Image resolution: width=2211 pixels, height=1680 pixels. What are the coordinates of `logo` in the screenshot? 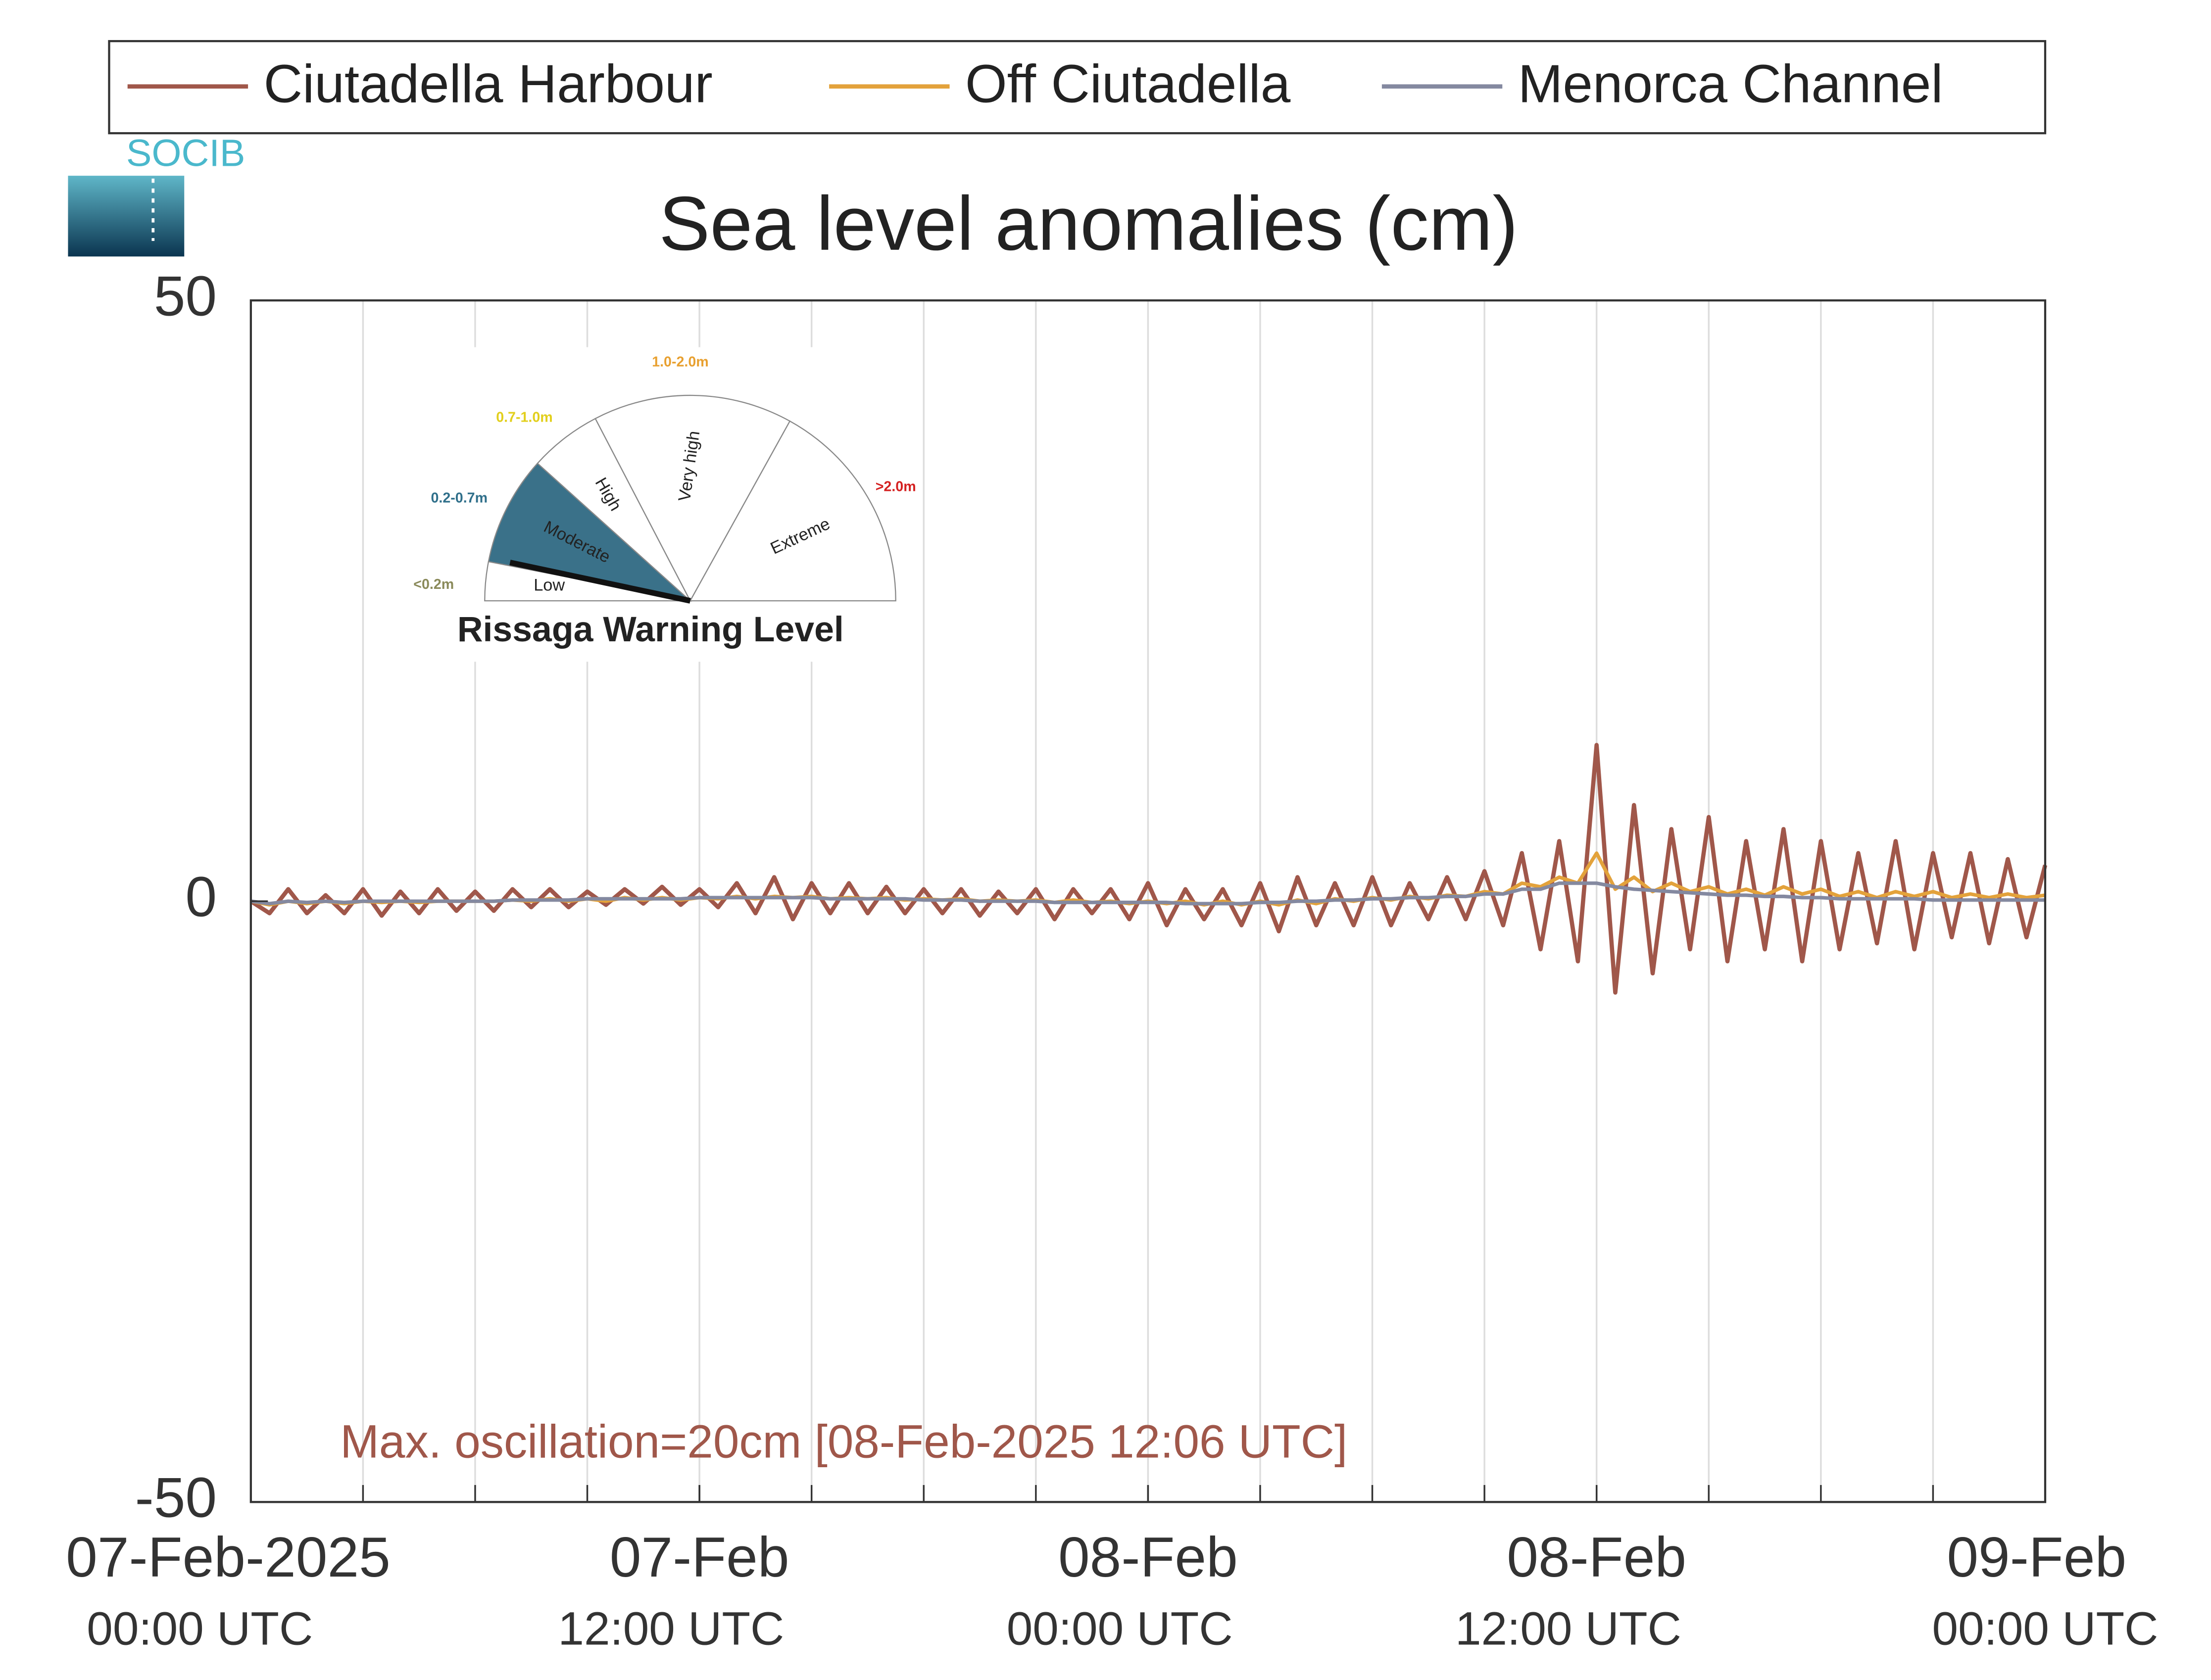 It's located at (126, 217).